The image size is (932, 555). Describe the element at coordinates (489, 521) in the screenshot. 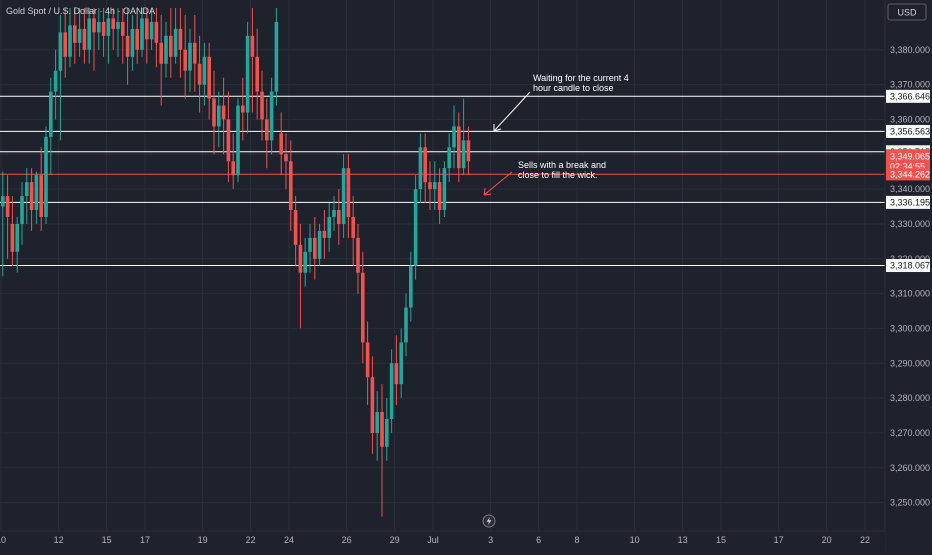

I see `lightning-icon` at that location.